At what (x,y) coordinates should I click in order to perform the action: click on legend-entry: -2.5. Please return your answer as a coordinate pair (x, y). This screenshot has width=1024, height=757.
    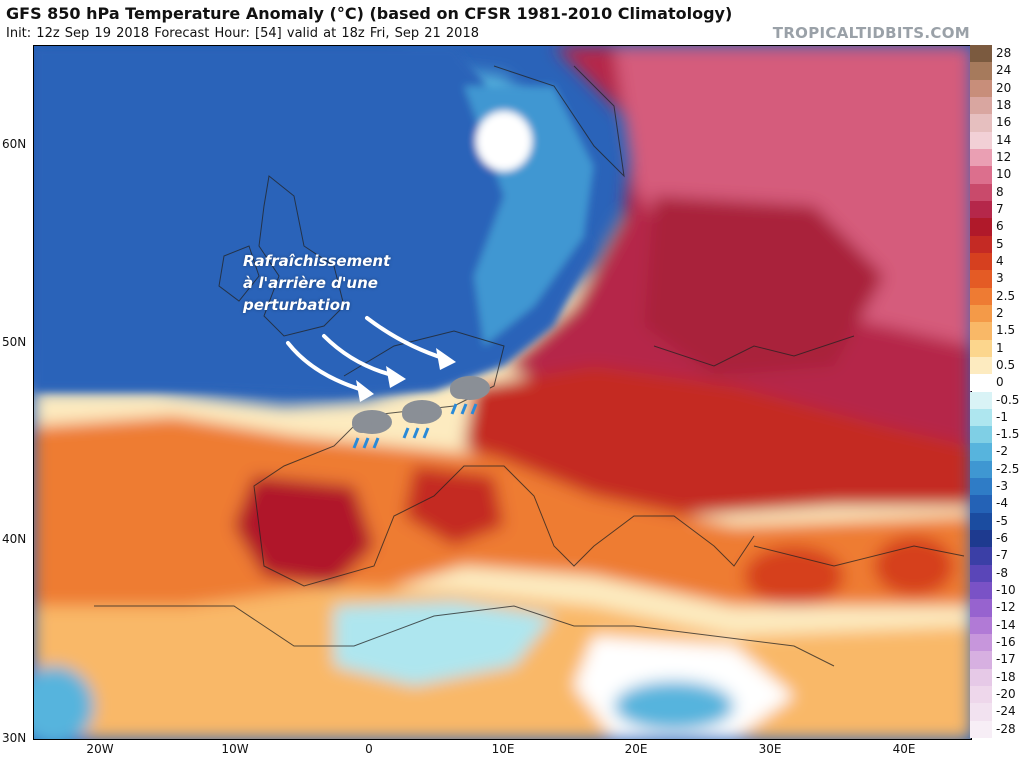
    Looking at the image, I should click on (996, 469).